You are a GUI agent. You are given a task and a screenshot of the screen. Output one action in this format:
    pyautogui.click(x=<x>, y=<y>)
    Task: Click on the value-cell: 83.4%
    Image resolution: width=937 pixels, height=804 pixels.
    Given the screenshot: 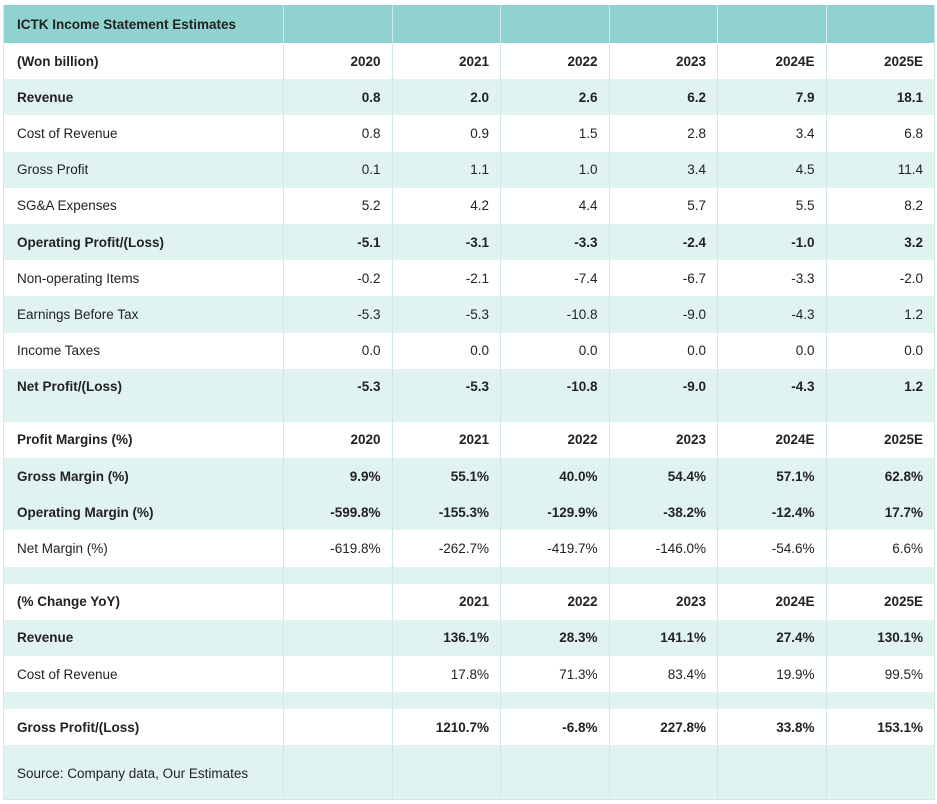 What is the action you would take?
    pyautogui.click(x=663, y=674)
    